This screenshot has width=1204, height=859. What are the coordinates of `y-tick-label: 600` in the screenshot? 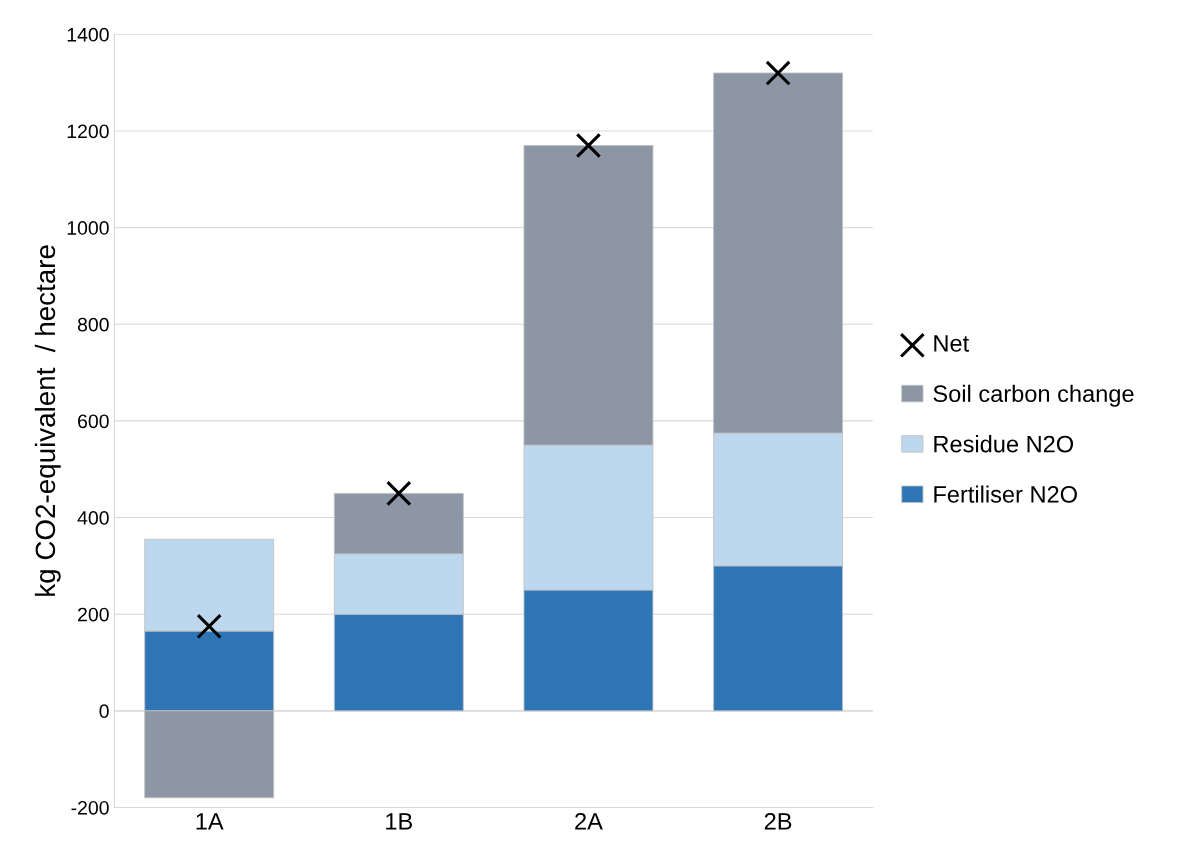 It's located at (93, 421).